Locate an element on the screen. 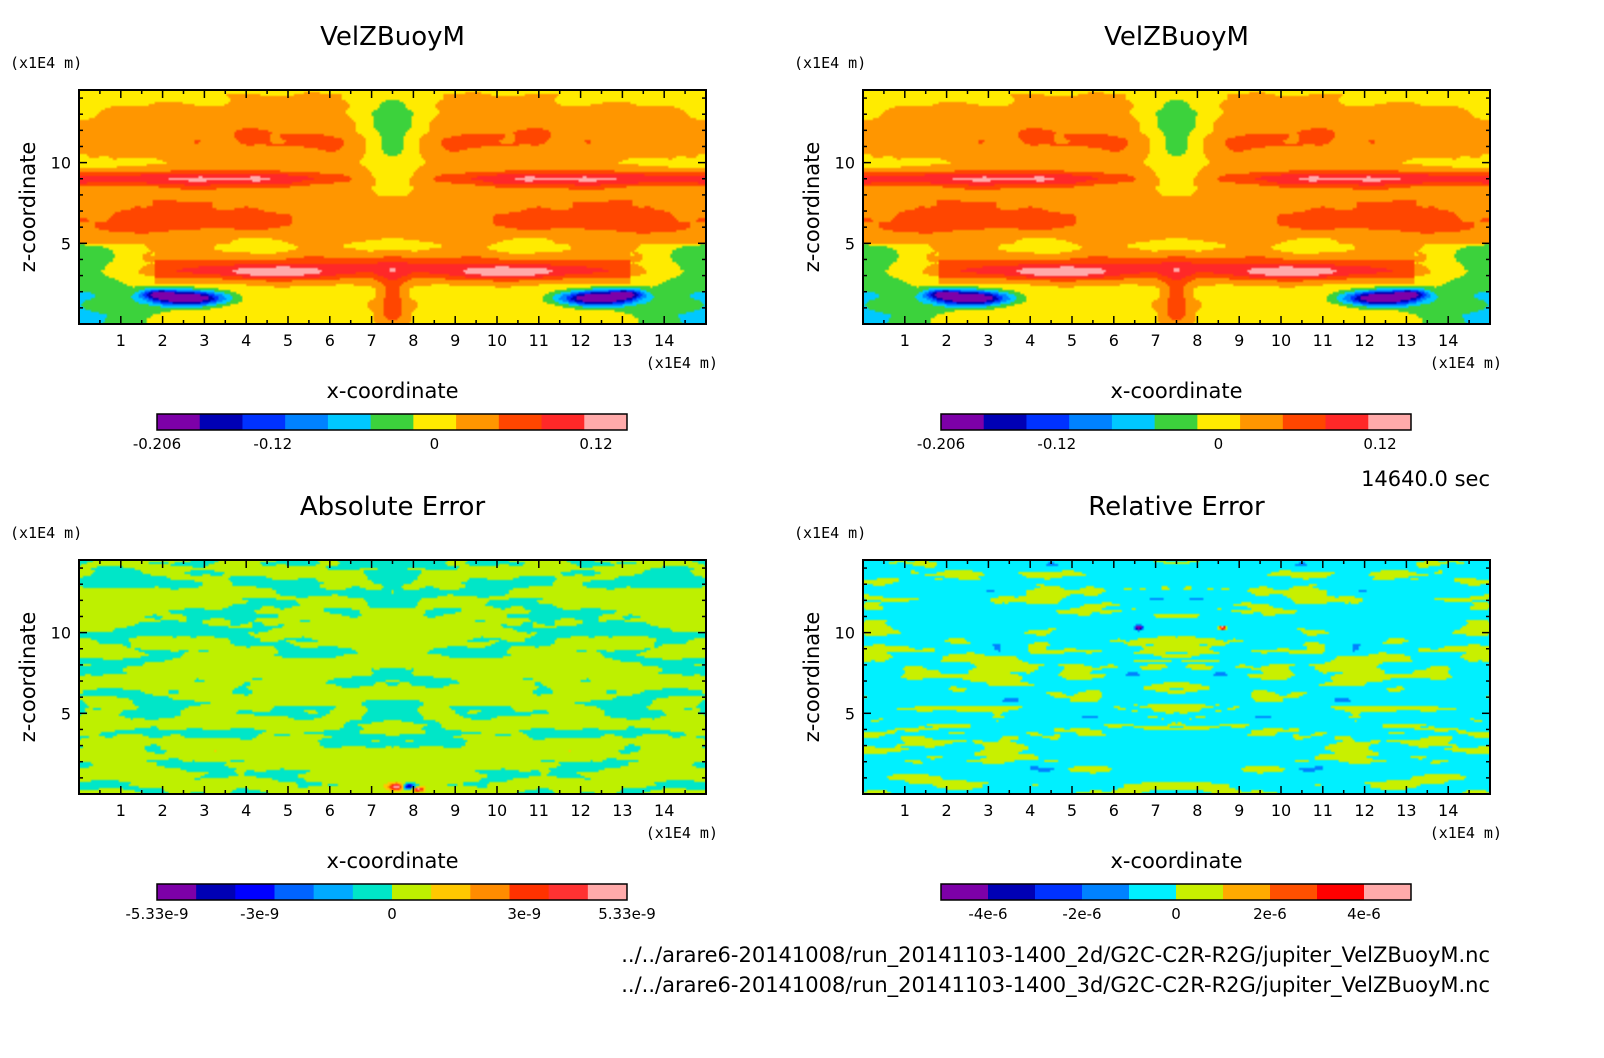 This screenshot has height=1058, width=1604. plot-title: Absolute Error is located at coordinates (393, 507).